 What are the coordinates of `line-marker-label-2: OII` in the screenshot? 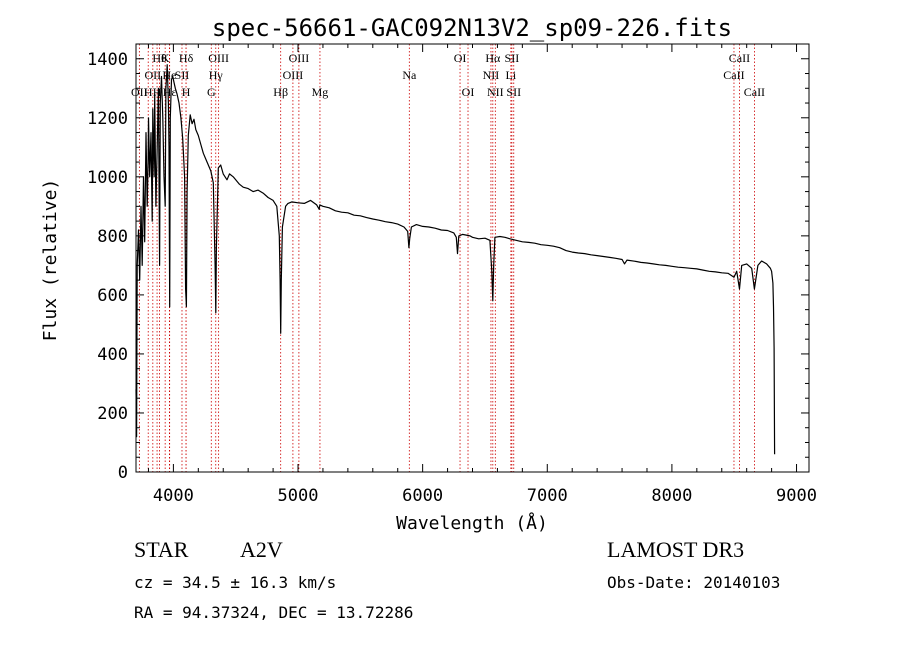 It's located at (152, 75).